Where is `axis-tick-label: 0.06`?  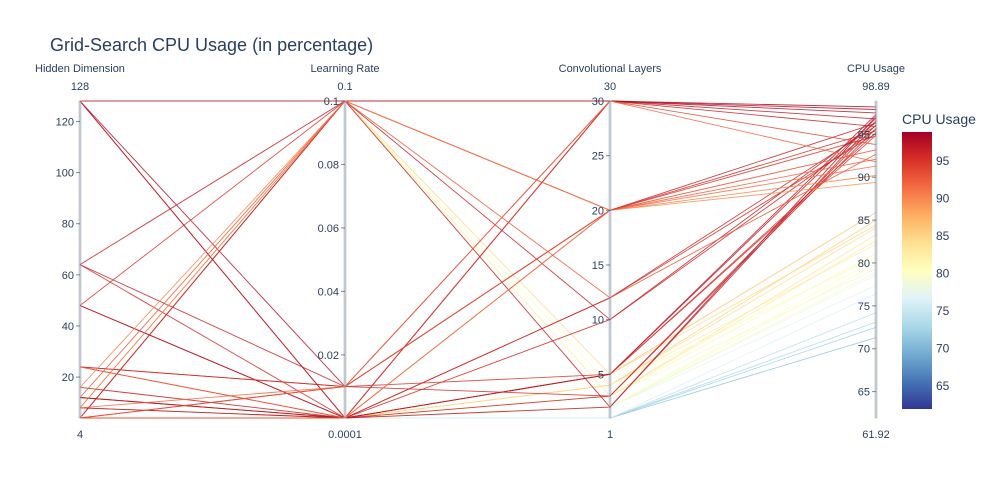 axis-tick-label: 0.06 is located at coordinates (328, 229).